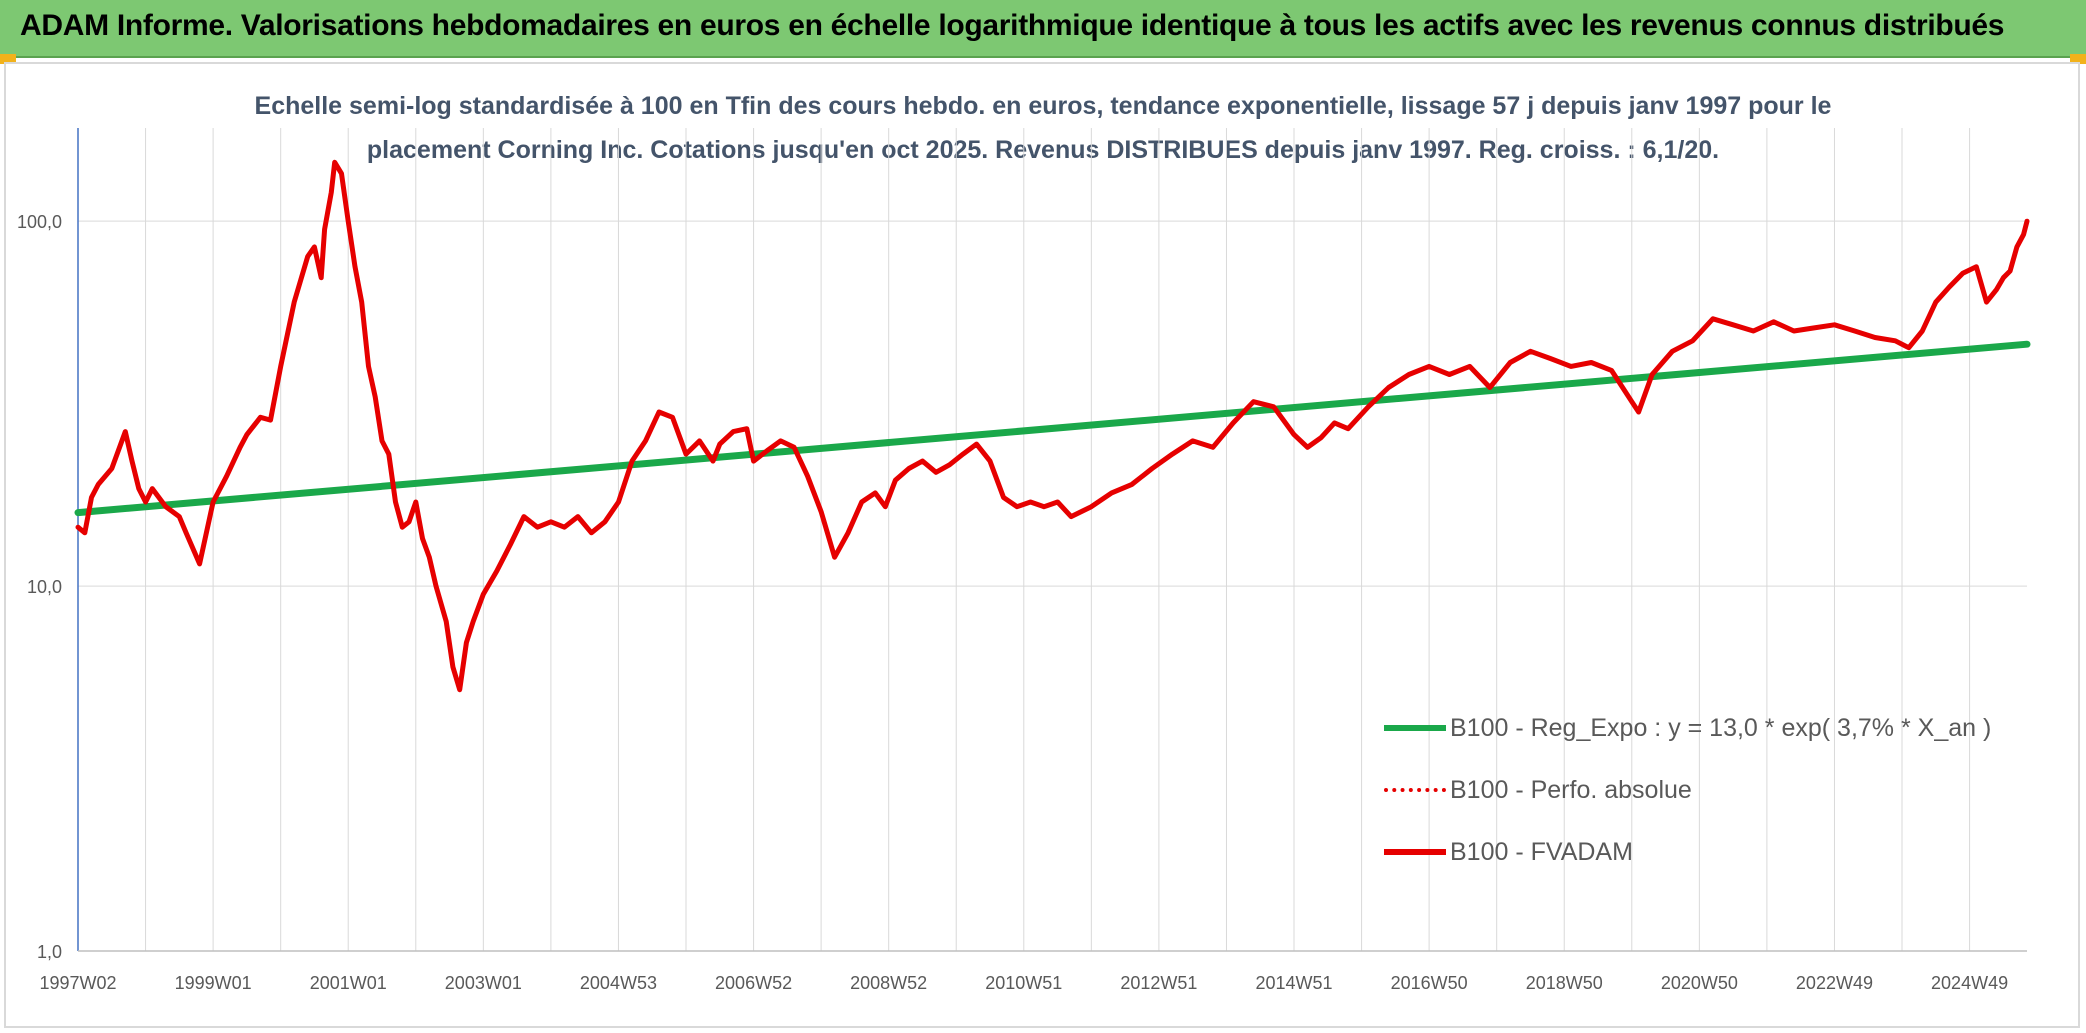 This screenshot has height=1033, width=2086. What do you see at coordinates (753, 983) in the screenshot?
I see `x-tick-label: 2006W52` at bounding box center [753, 983].